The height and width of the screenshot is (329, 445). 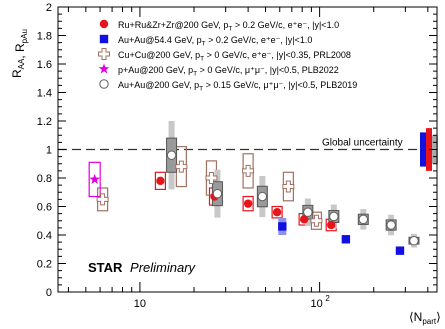 What do you see at coordinates (362, 143) in the screenshot?
I see `global-uncertainty-label: Global uncertainty` at bounding box center [362, 143].